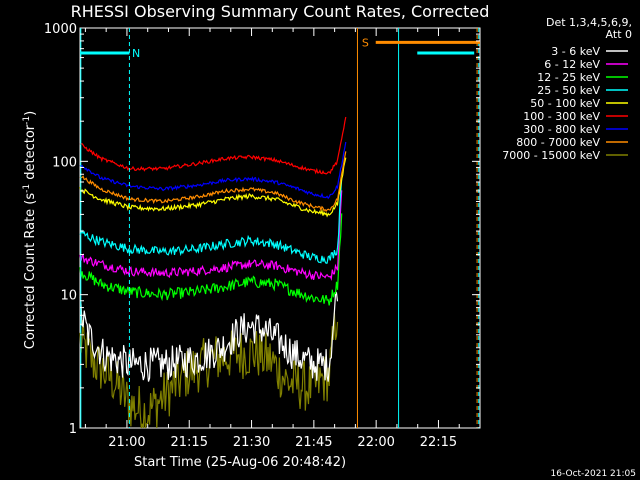  Describe the element at coordinates (60, 29) in the screenshot. I see `y-tick-label: 1000` at that location.